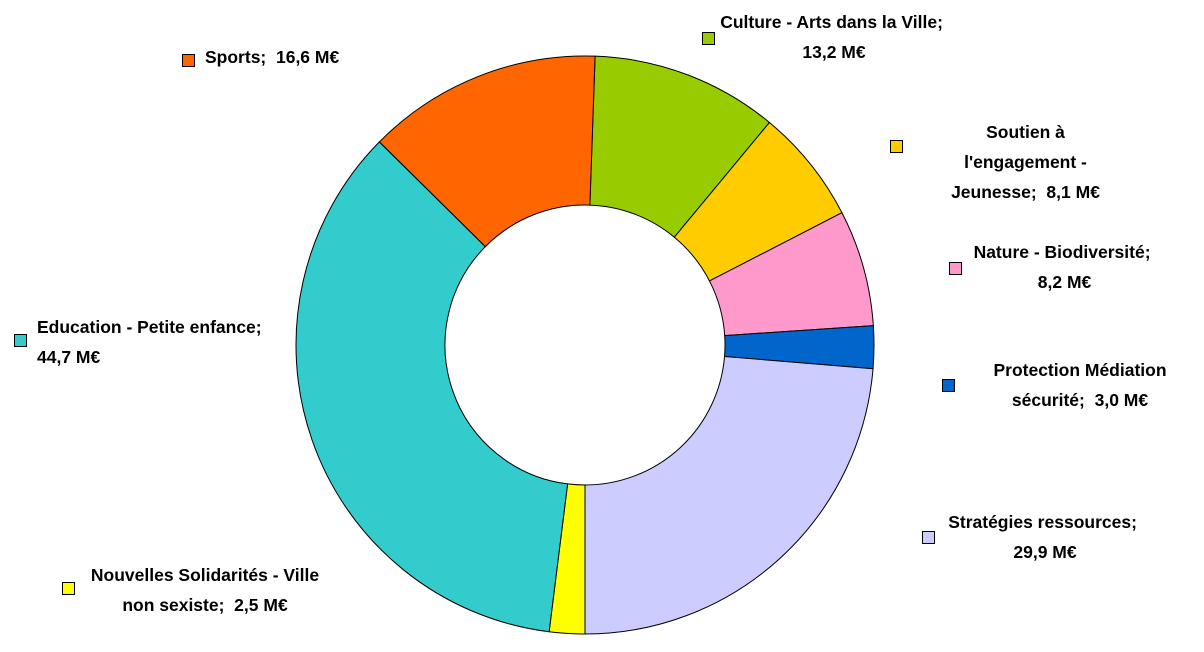 The height and width of the screenshot is (652, 1204). I want to click on data-label: Nature - Biodiversité; 8,2 M€, so click(1064, 267).